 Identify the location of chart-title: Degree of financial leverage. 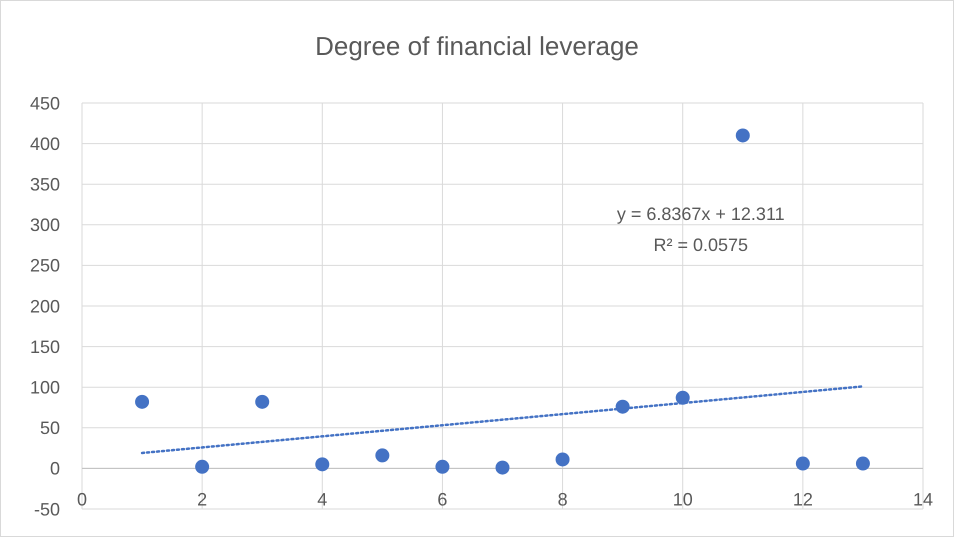
(477, 46).